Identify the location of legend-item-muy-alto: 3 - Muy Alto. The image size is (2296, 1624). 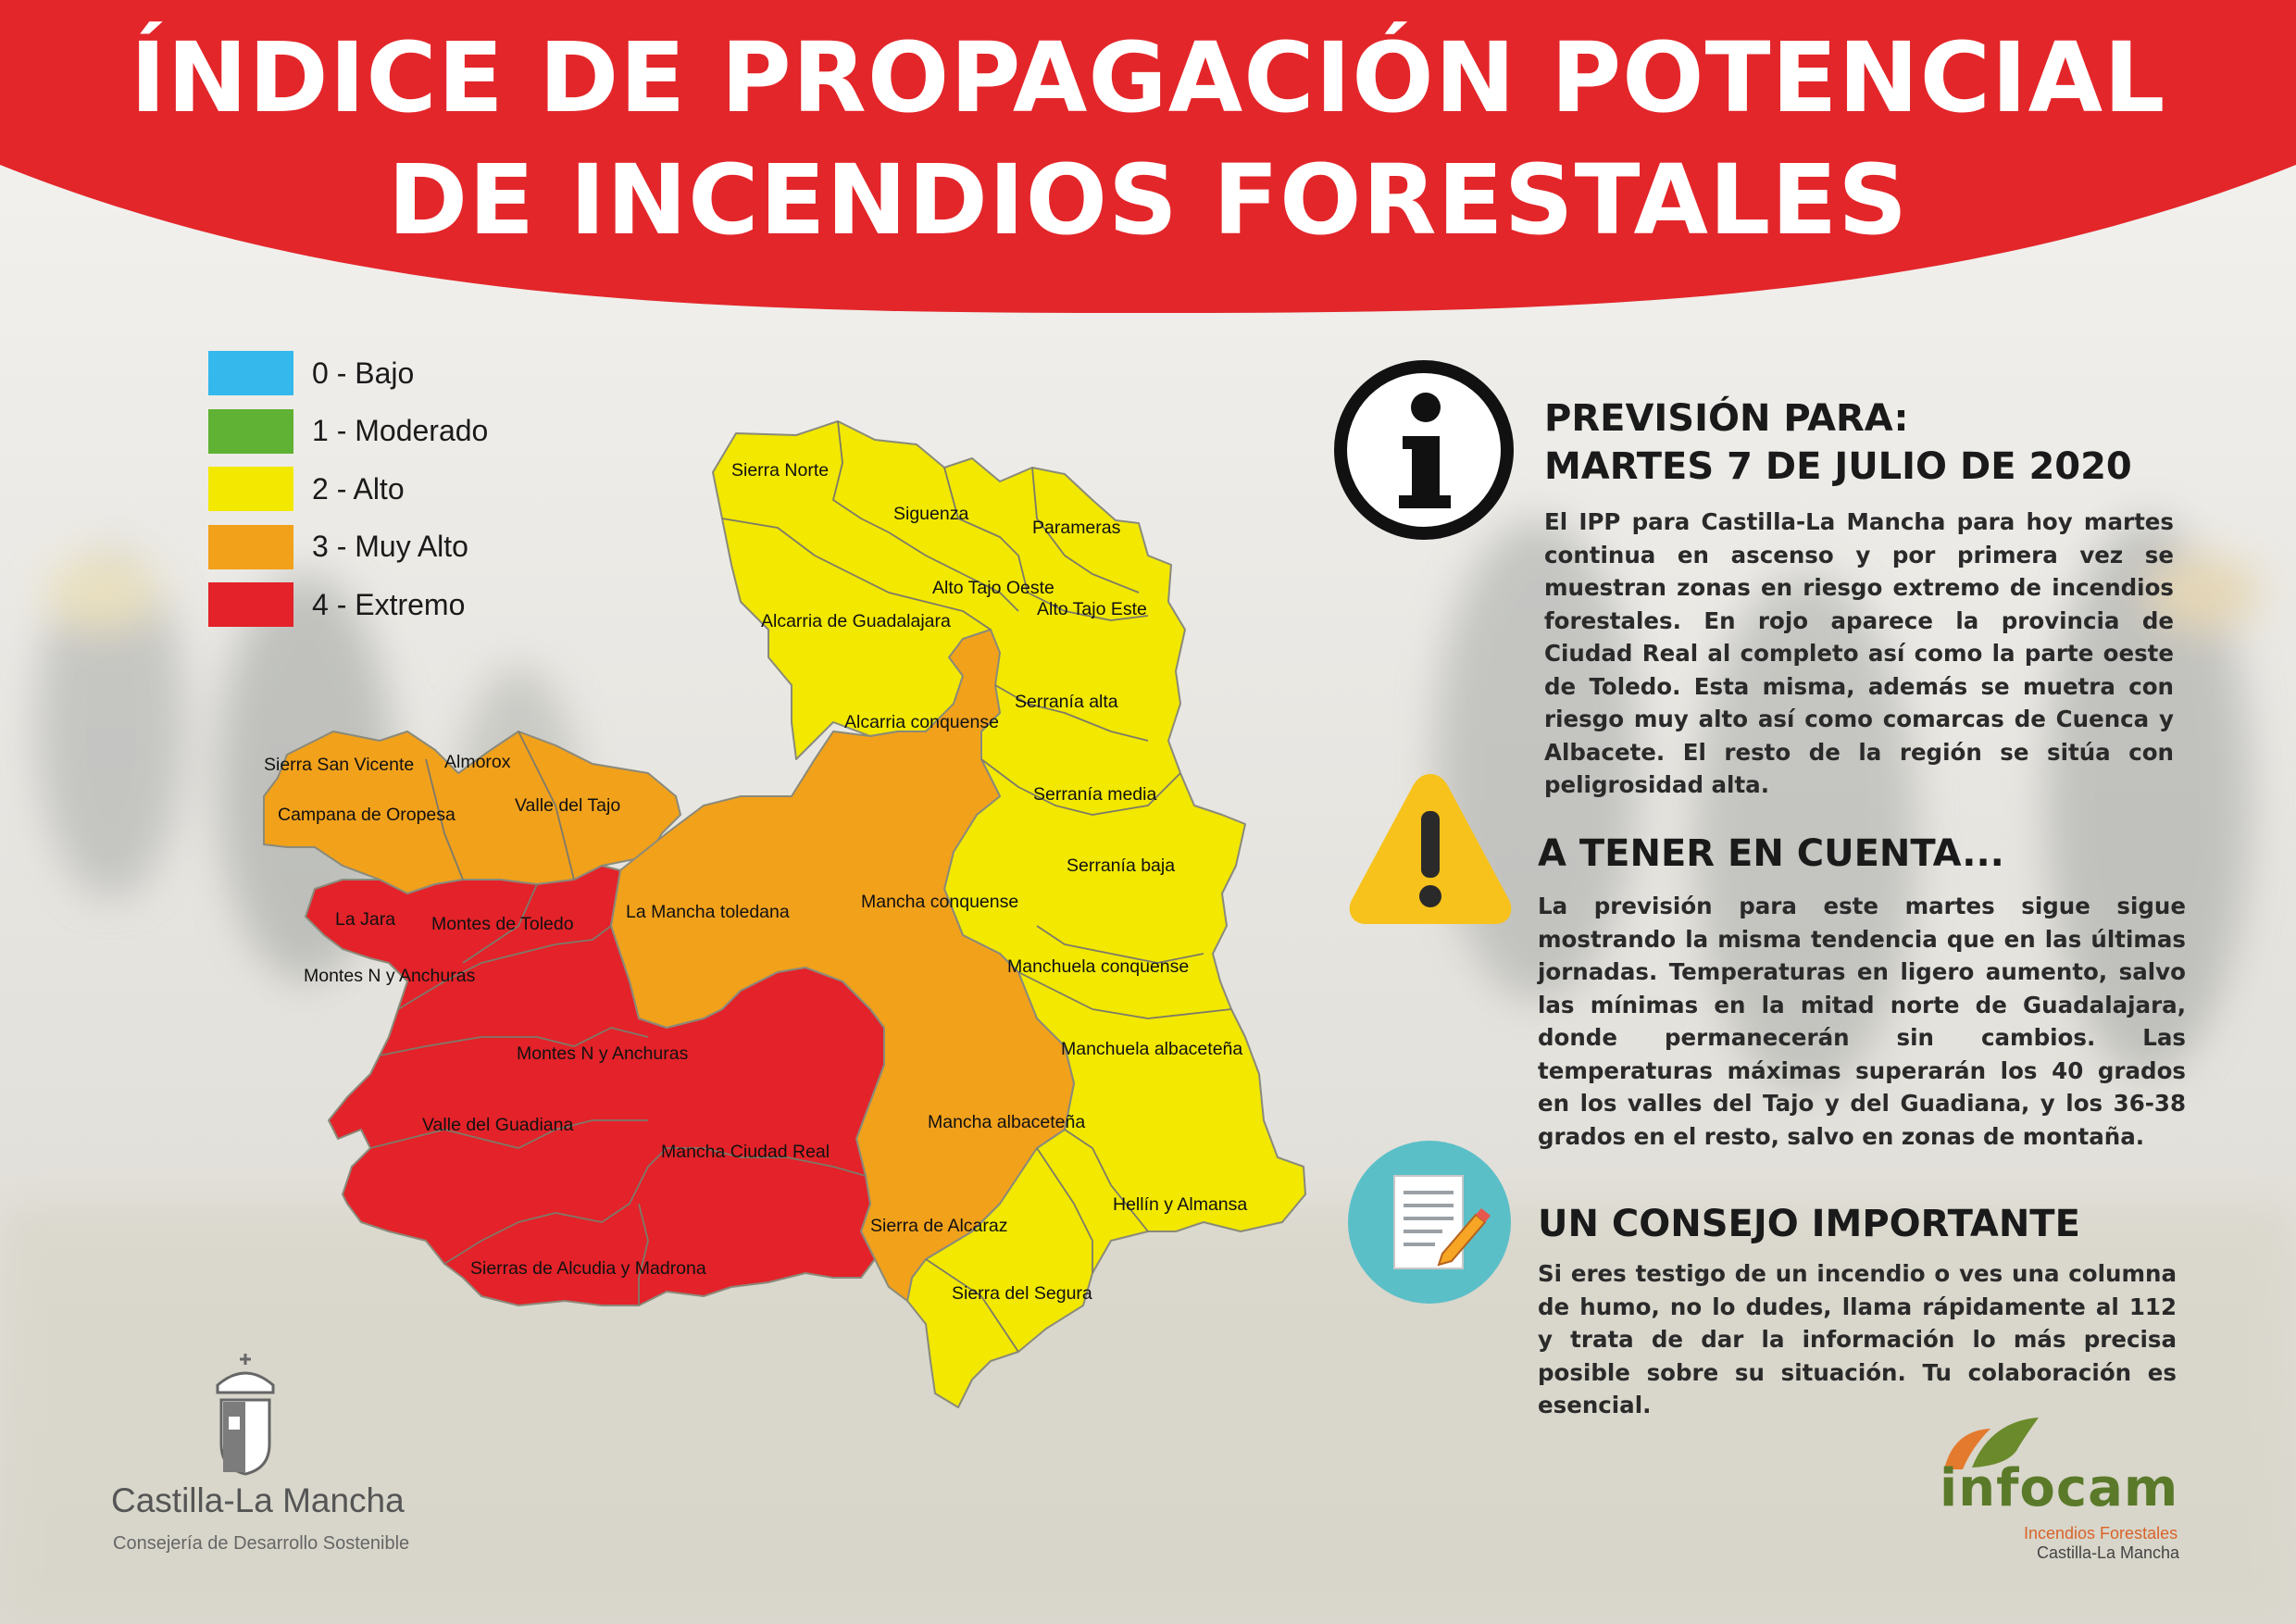
(348, 547).